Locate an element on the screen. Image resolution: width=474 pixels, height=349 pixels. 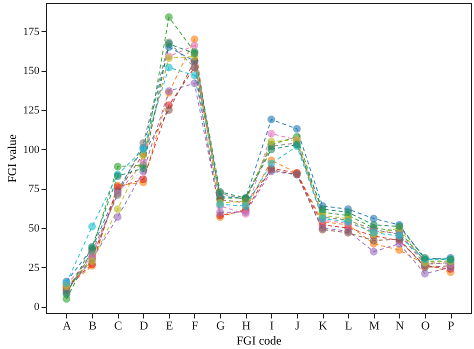
x-tick-label: N is located at coordinates (399, 325).